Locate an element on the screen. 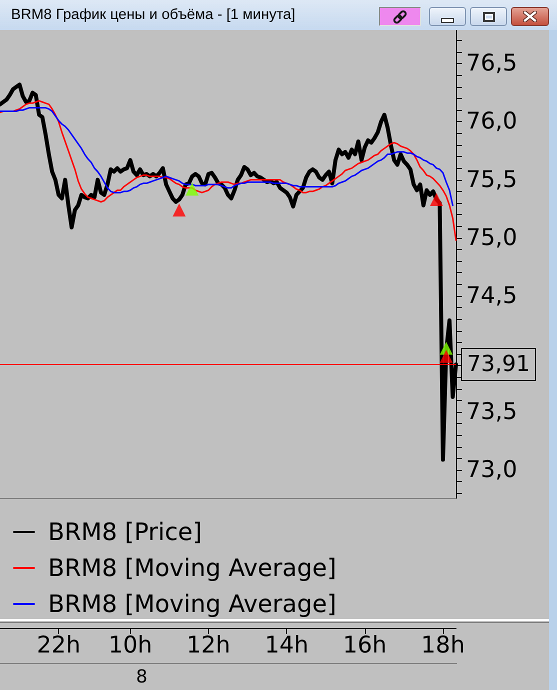 The width and height of the screenshot is (557, 690). x-tick-label: 22h is located at coordinates (58, 645).